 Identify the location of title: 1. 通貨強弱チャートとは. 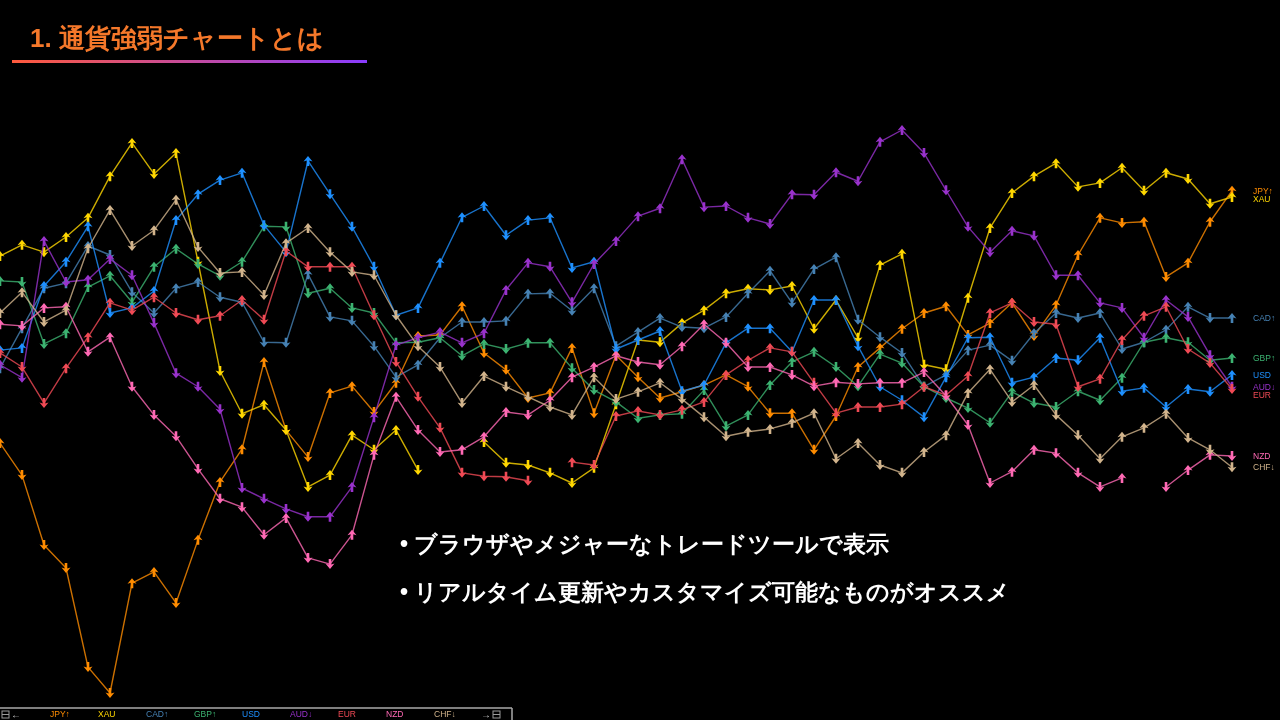
(177, 38).